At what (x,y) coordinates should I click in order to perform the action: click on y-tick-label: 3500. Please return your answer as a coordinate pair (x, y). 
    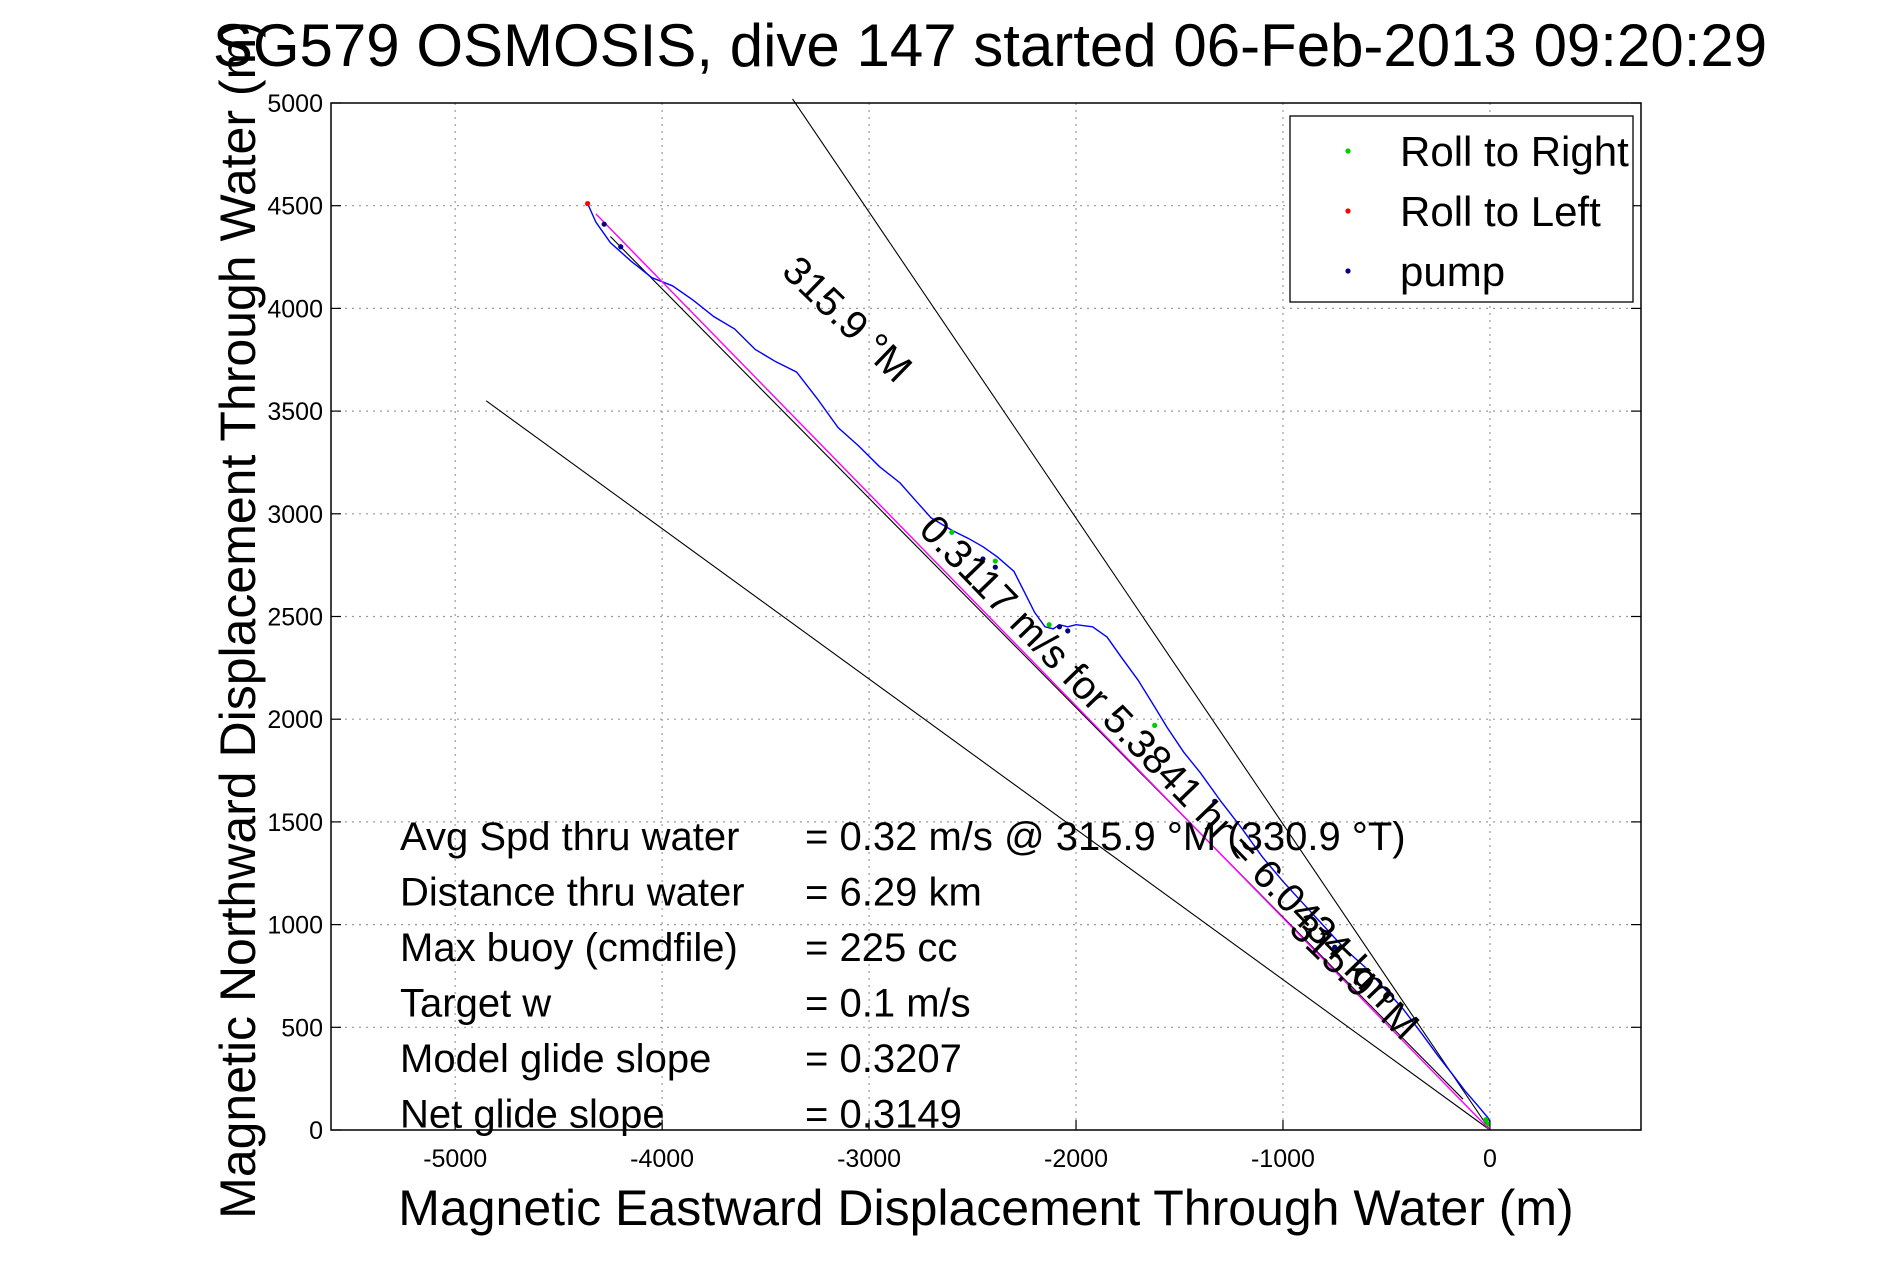
    Looking at the image, I should click on (295, 412).